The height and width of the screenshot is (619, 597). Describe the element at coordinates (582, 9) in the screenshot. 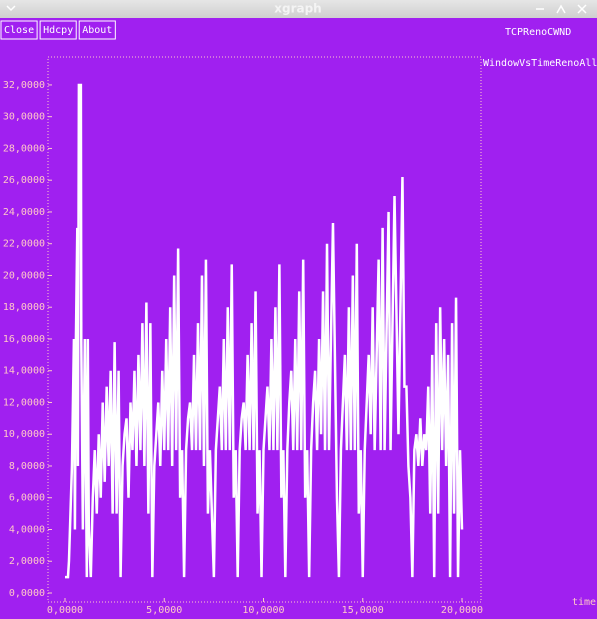

I see `close-window` at that location.